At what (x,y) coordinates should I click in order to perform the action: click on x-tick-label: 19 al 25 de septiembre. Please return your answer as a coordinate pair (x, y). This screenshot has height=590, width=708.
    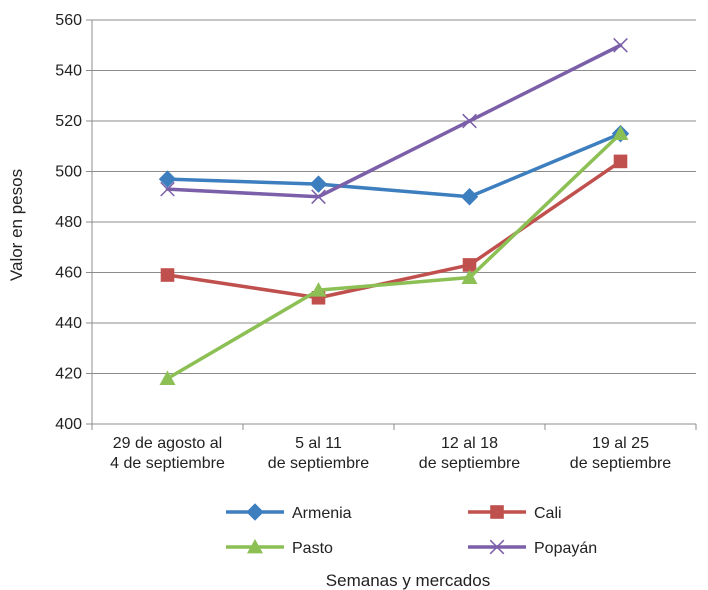
    Looking at the image, I should click on (620, 453).